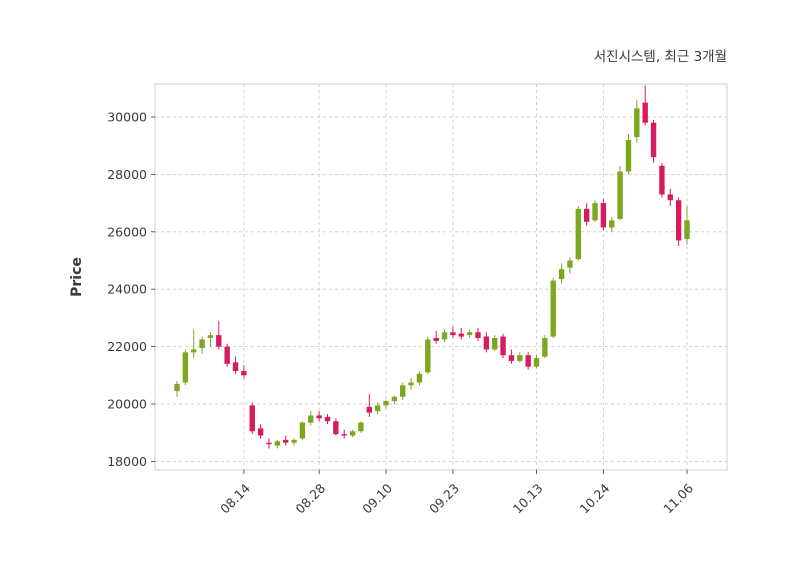 Image resolution: width=800 pixels, height=575 pixels. I want to click on x-axis: 08.14 08.28 09.10 09.23 10.13 10.24 11.06, so click(456, 493).